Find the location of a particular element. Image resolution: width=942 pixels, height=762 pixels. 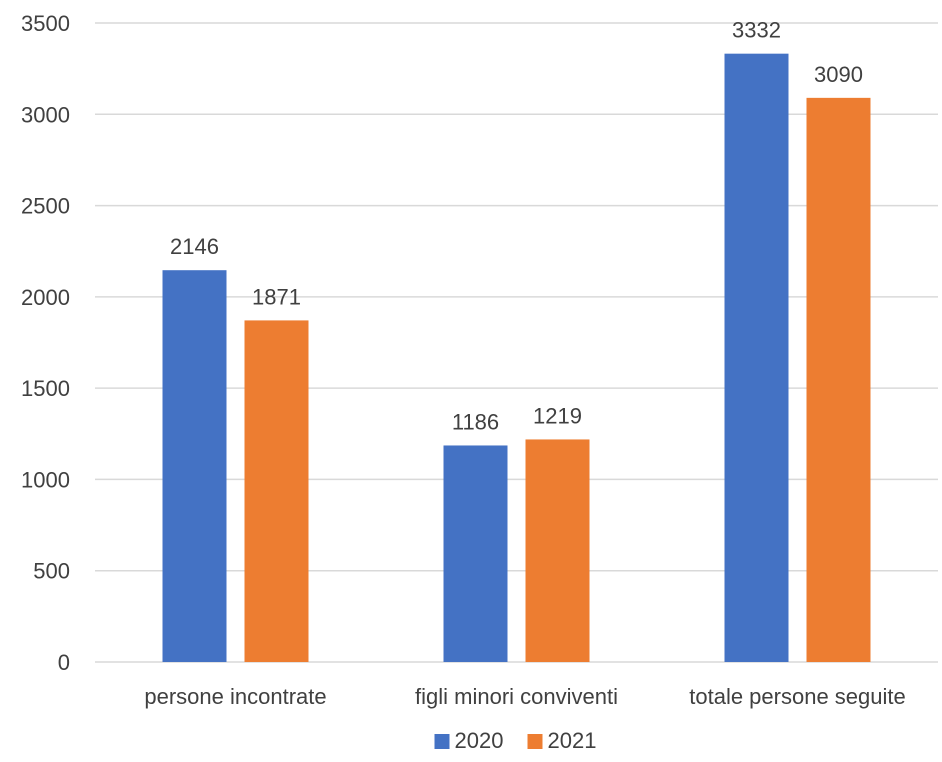

y-tick-label: 500 is located at coordinates (51, 571).